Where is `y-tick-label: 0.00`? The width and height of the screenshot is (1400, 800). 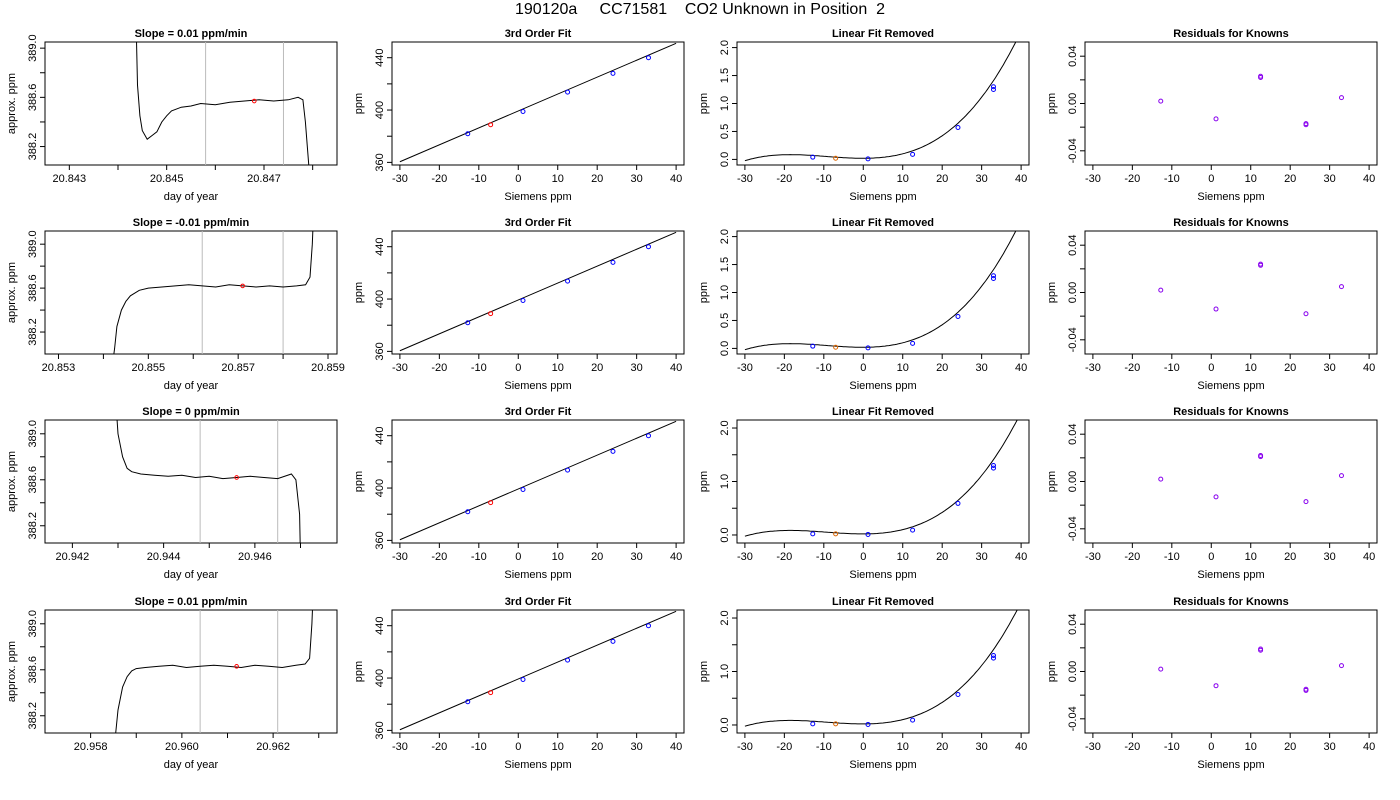 y-tick-label: 0.00 is located at coordinates (1073, 292).